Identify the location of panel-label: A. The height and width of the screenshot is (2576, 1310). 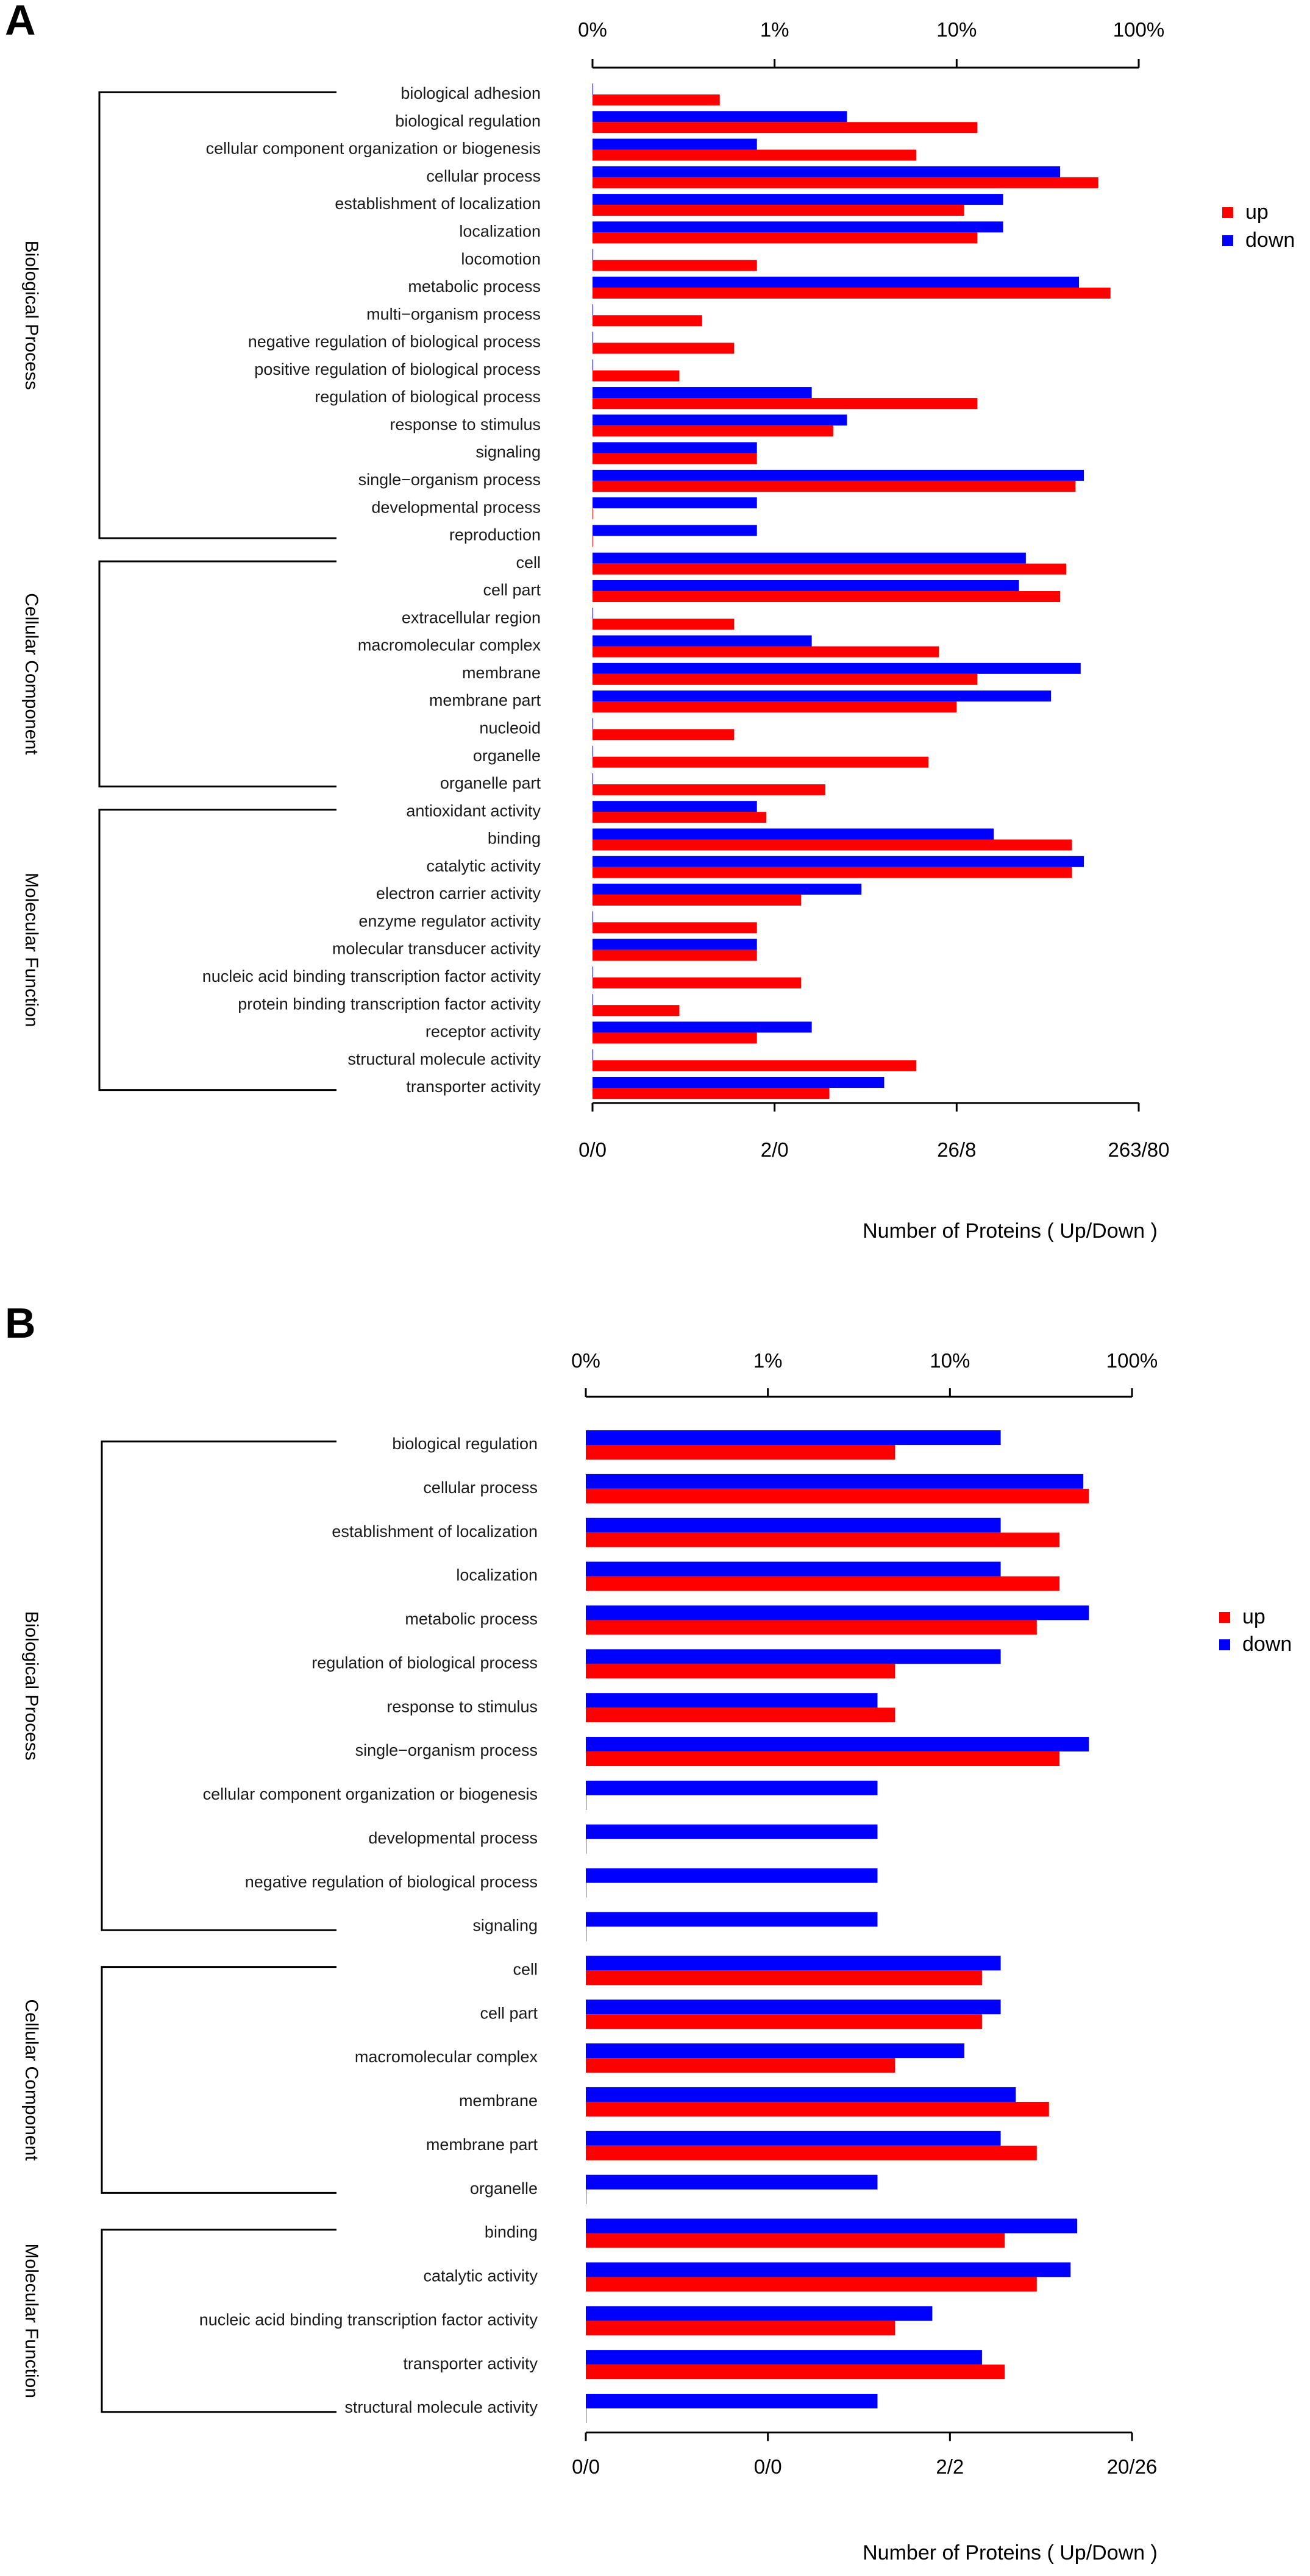
(20, 22).